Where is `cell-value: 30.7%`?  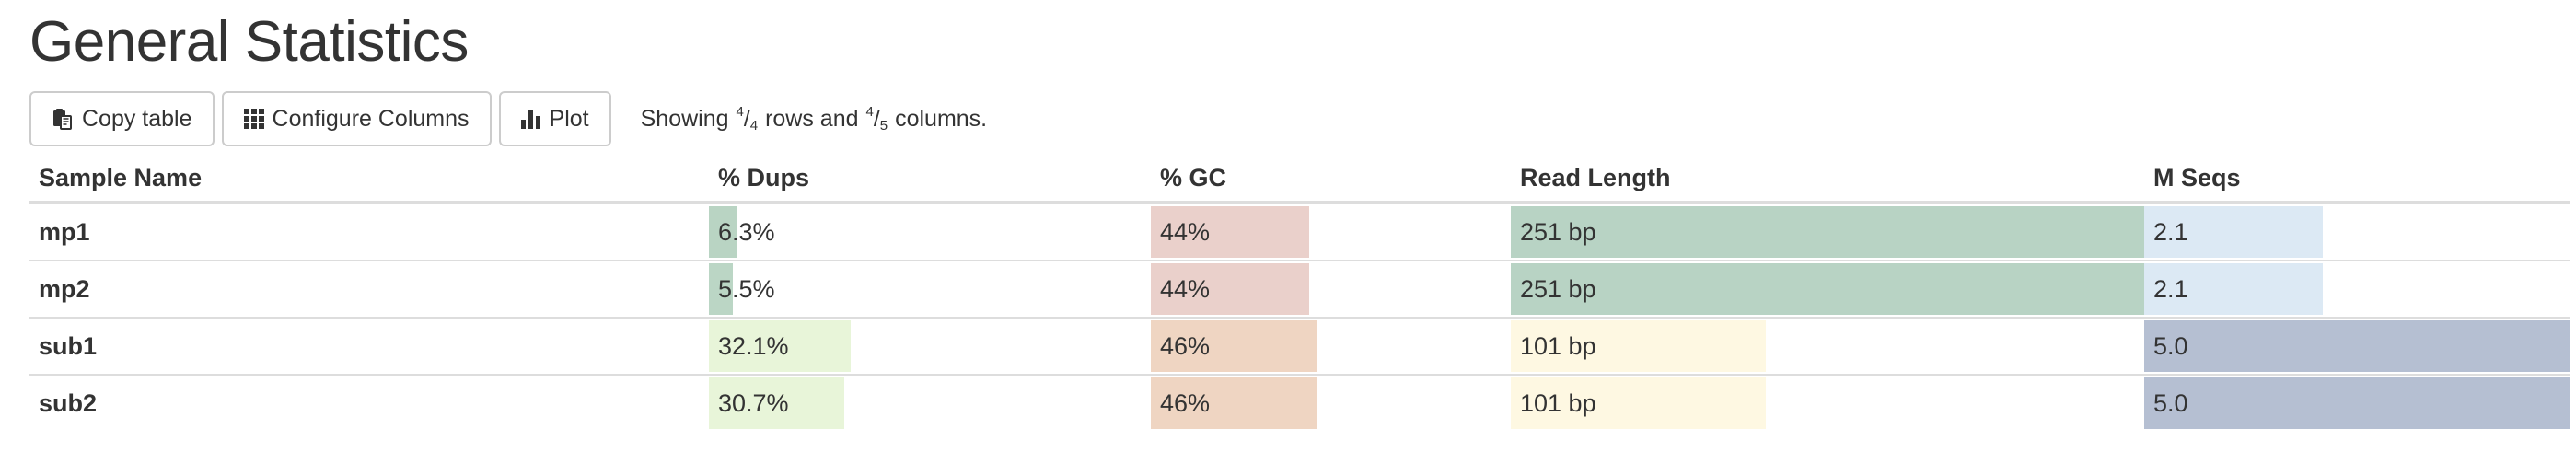
cell-value: 30.7% is located at coordinates (753, 402).